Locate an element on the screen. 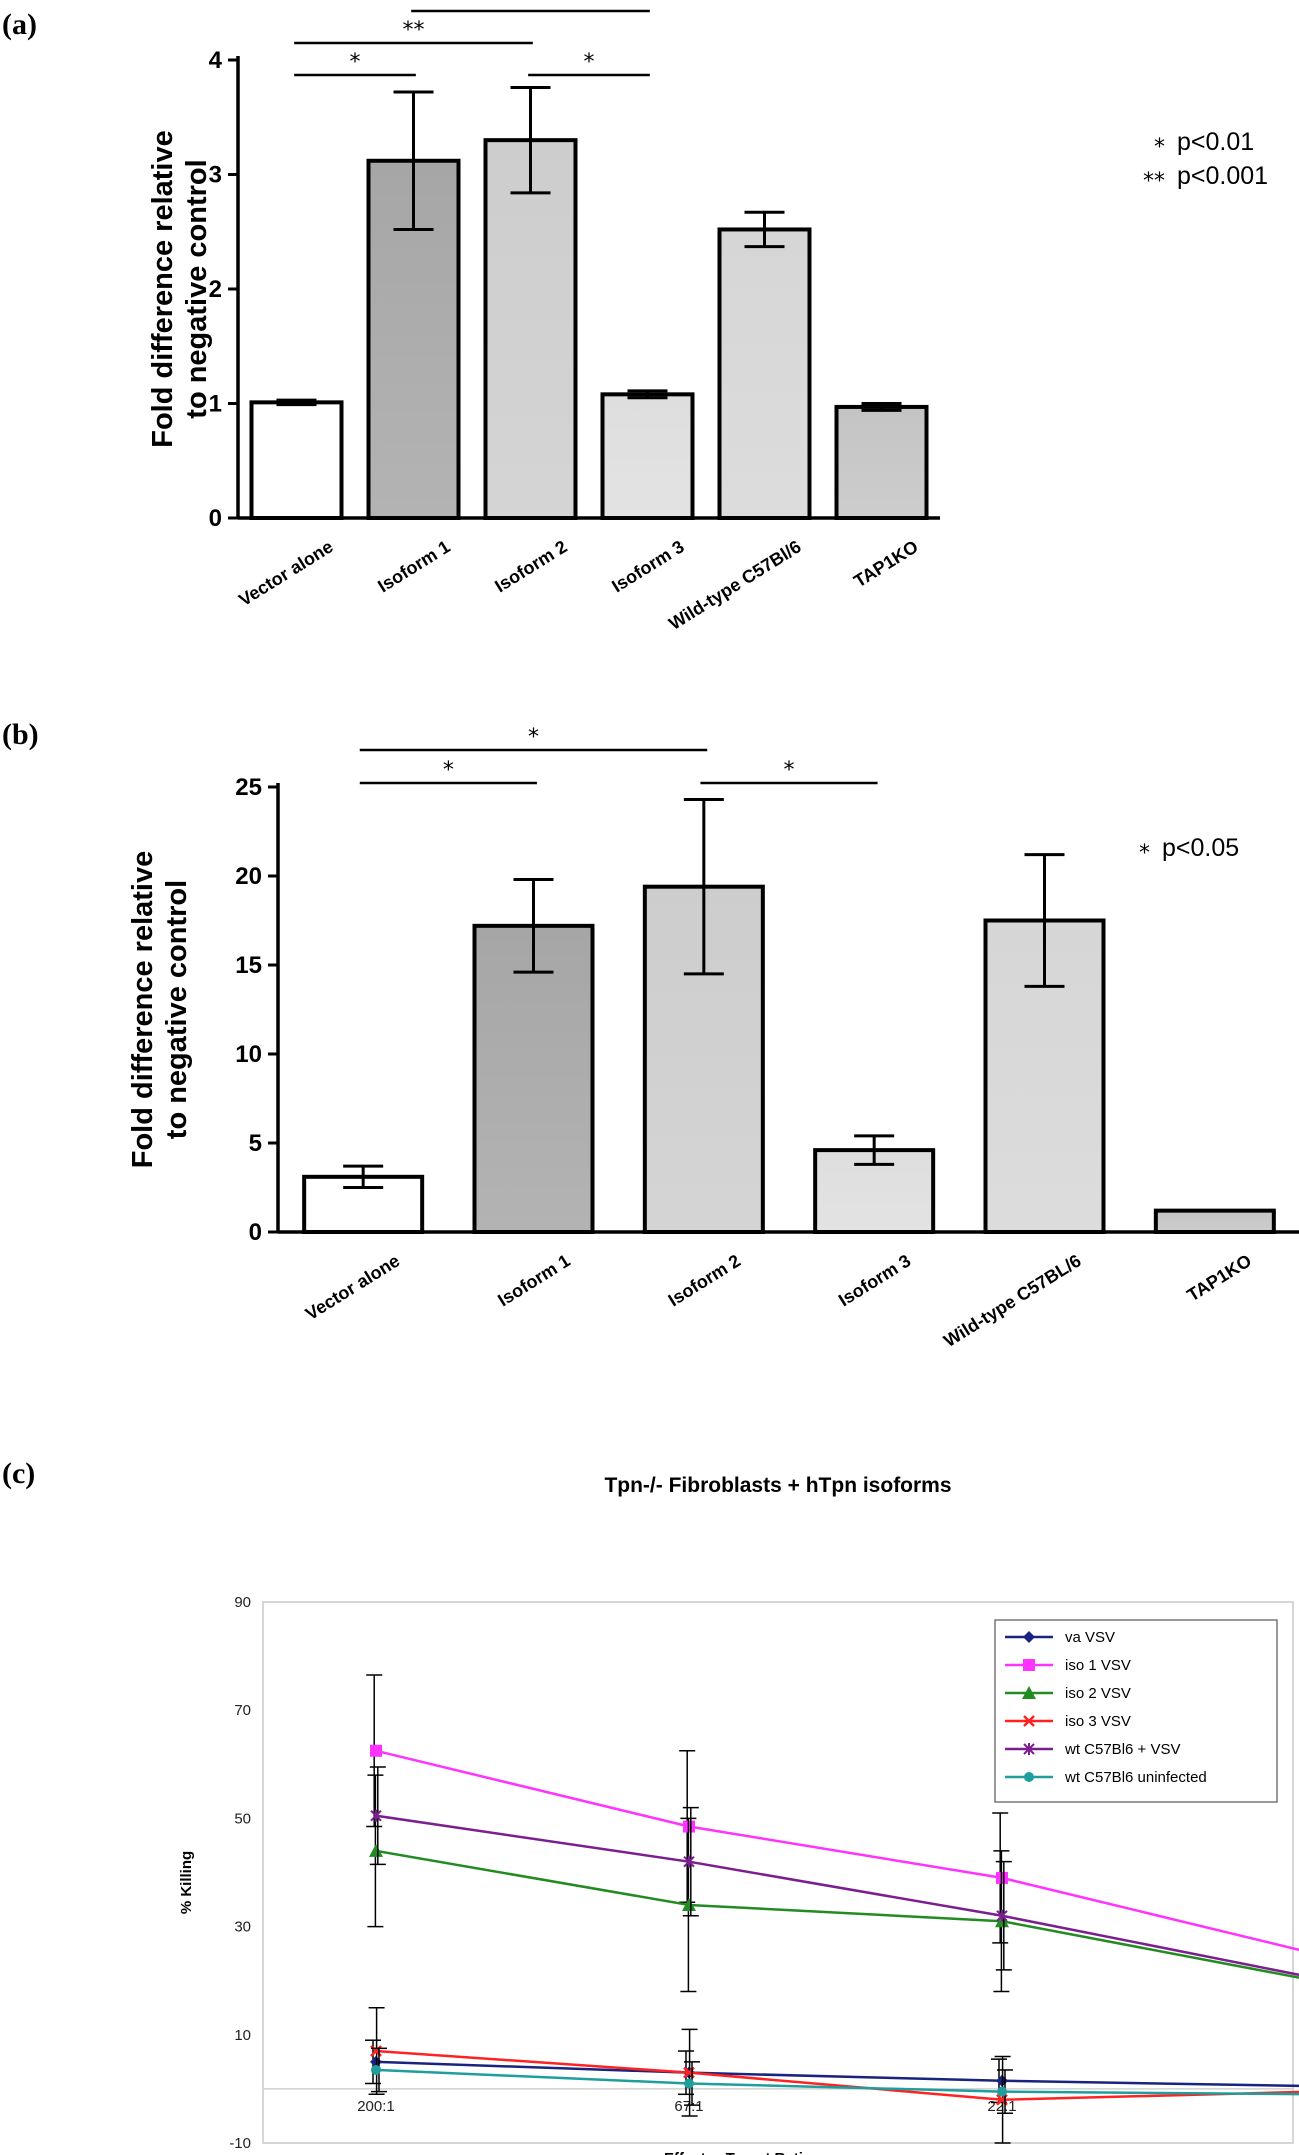  y-tick-label: 5 is located at coordinates (255, 1143).